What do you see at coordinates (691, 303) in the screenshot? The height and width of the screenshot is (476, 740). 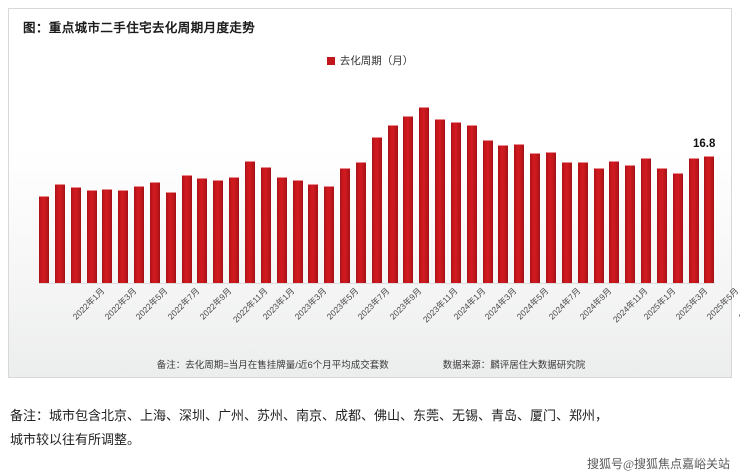 I see `x-axis-tick-label: 2025年3月` at bounding box center [691, 303].